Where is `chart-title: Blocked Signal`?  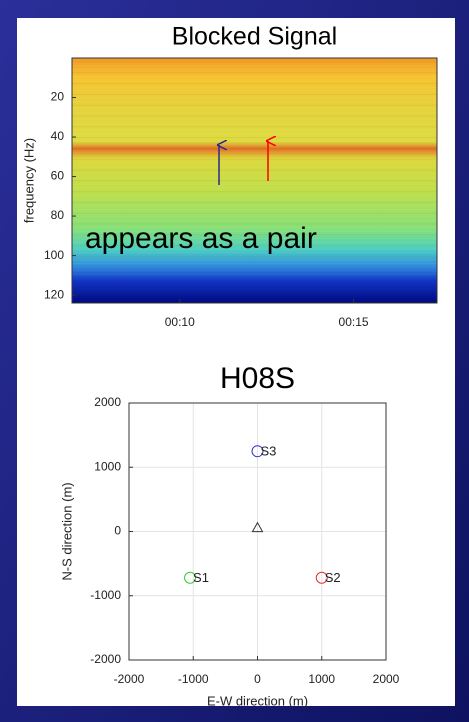
chart-title: Blocked Signal is located at coordinates (254, 37).